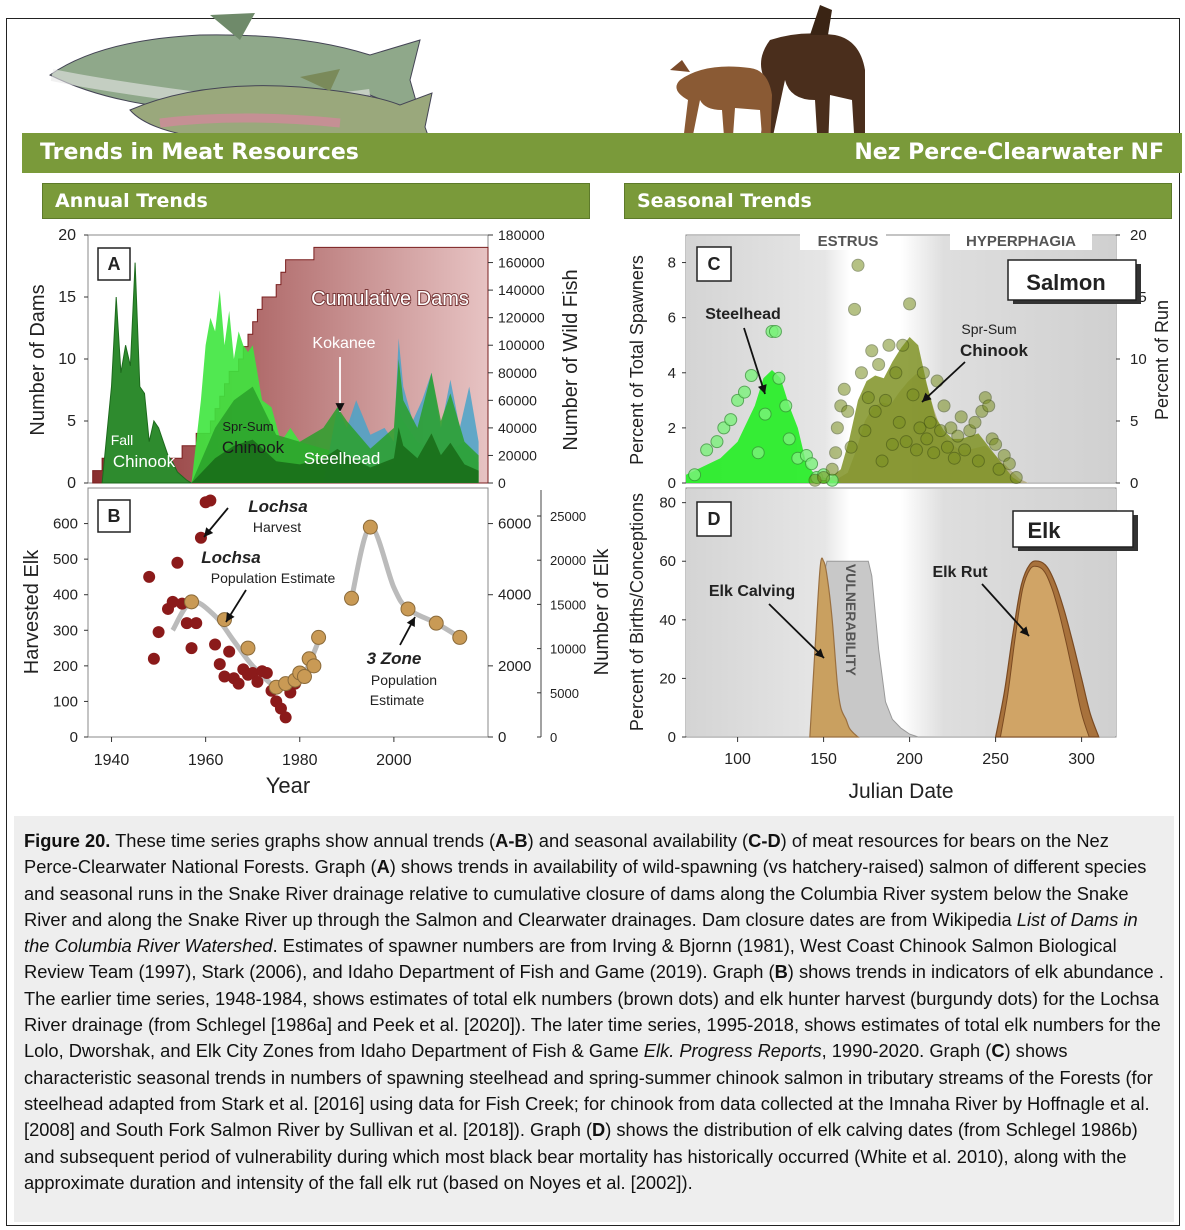 The image size is (1185, 1230). What do you see at coordinates (253, 447) in the screenshot?
I see `label-spr-sum-chinook: Chinook` at bounding box center [253, 447].